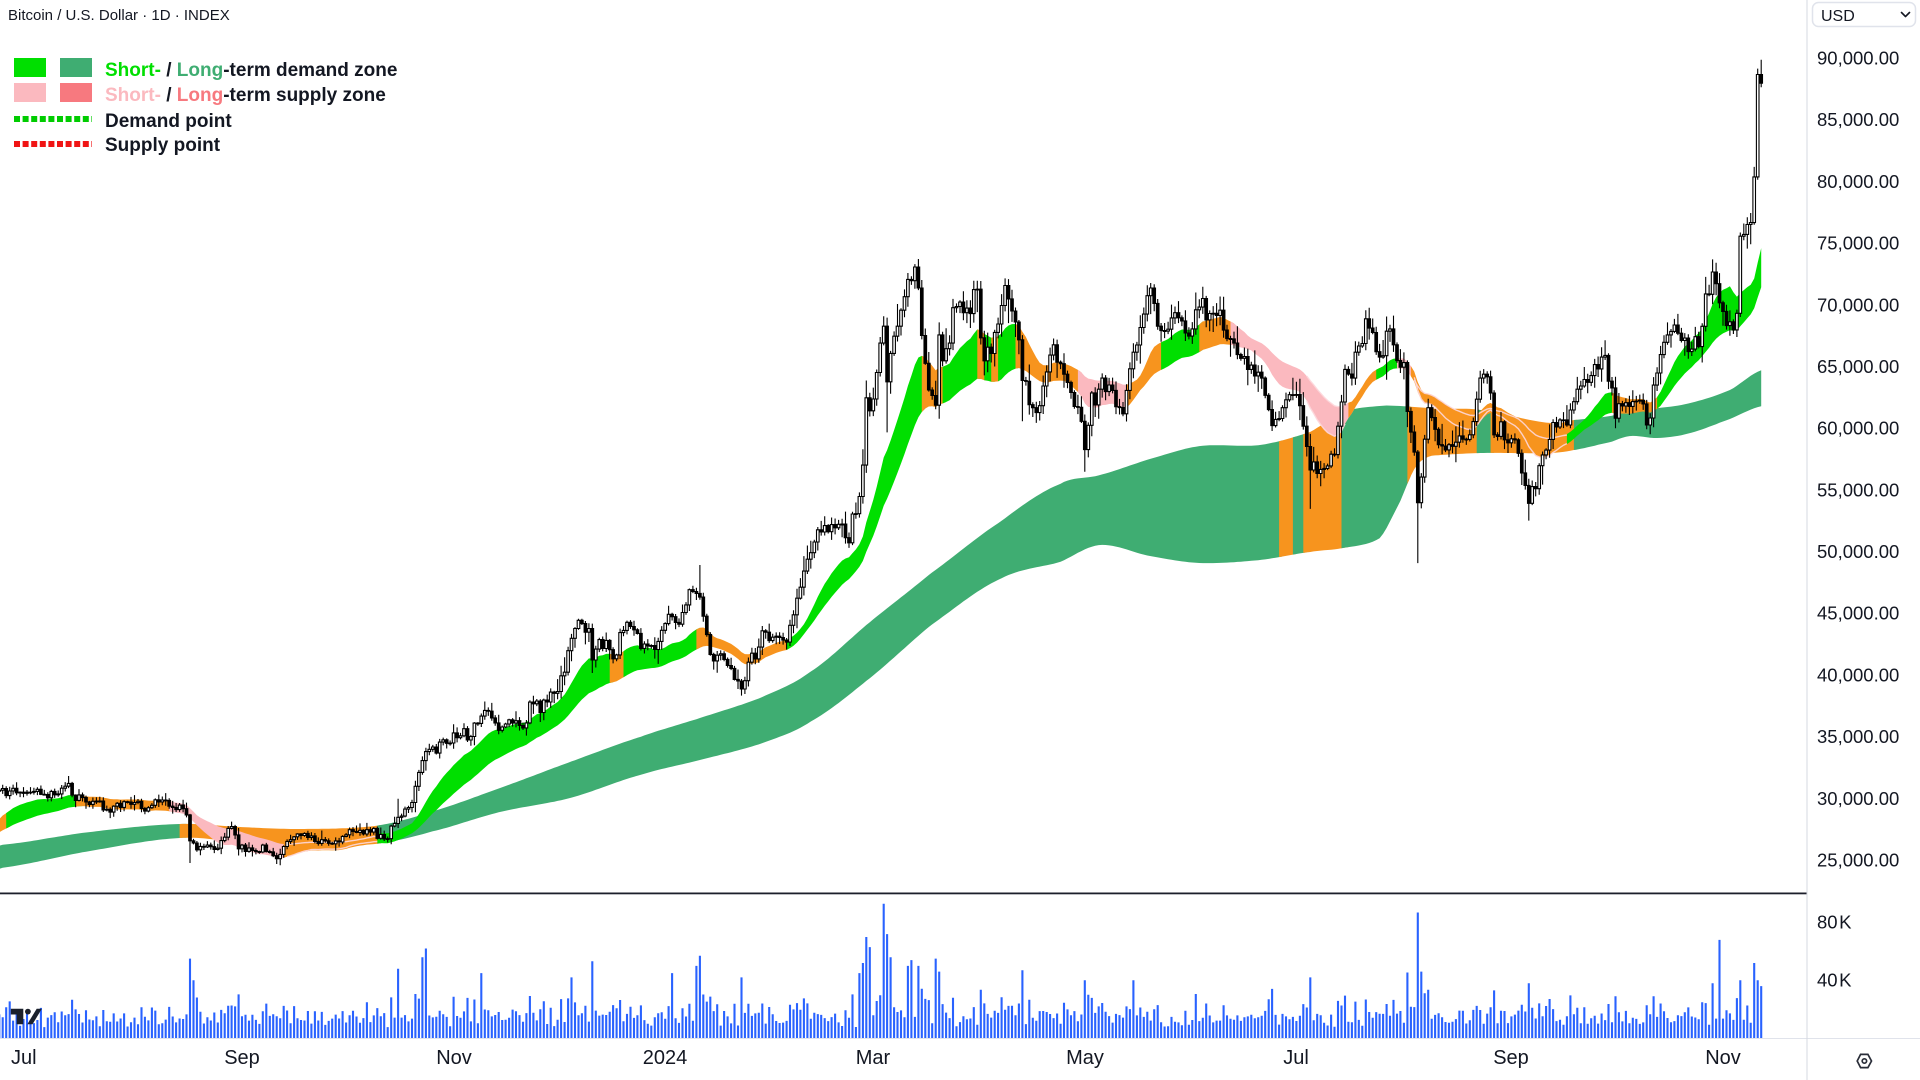 The image size is (1920, 1080). What do you see at coordinates (1858, 613) in the screenshot?
I see `svg-text: 45,000.00` at bounding box center [1858, 613].